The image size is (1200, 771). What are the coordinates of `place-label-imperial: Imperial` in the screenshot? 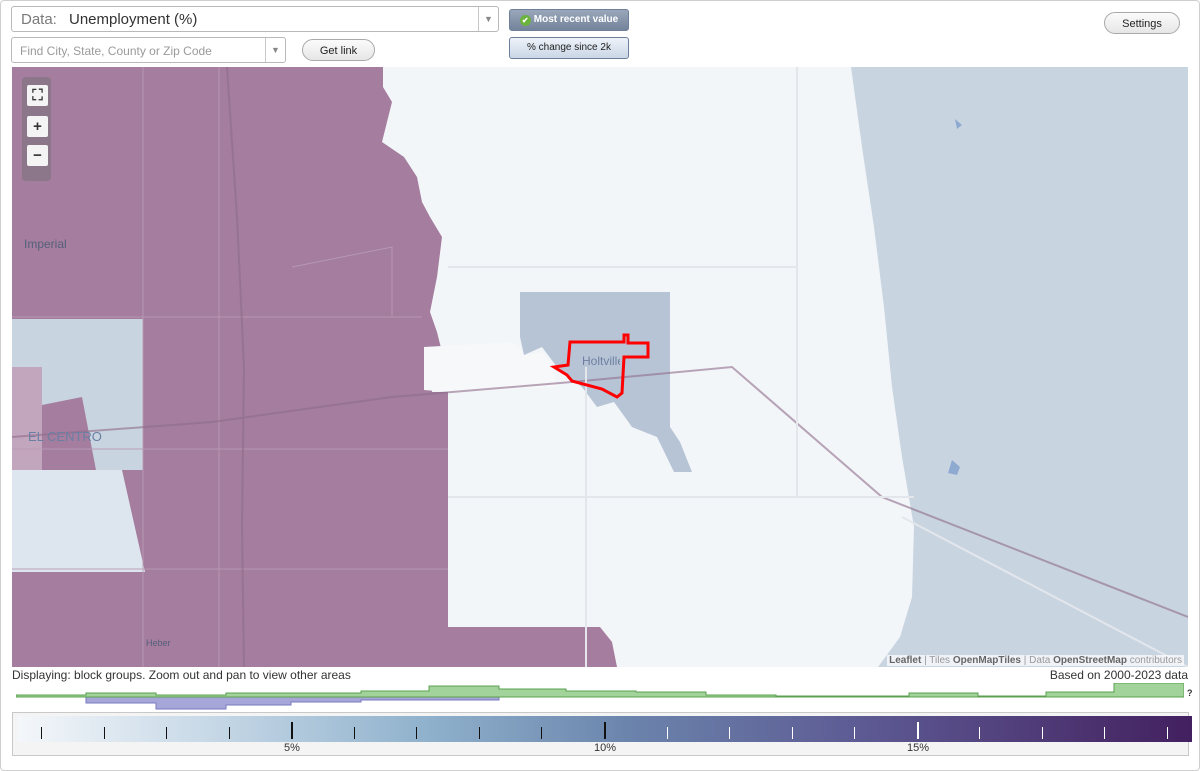 It's located at (45, 244).